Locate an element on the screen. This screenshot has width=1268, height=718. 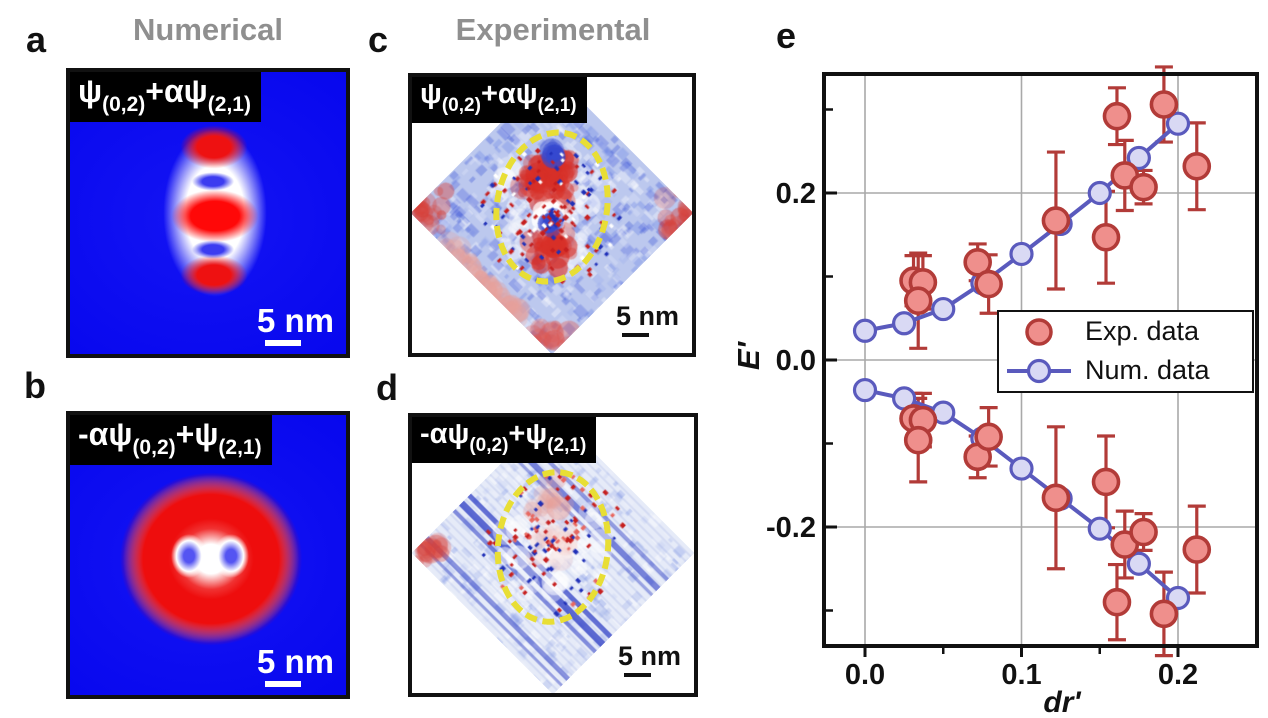
left-node-hole is located at coordinates (189, 556).